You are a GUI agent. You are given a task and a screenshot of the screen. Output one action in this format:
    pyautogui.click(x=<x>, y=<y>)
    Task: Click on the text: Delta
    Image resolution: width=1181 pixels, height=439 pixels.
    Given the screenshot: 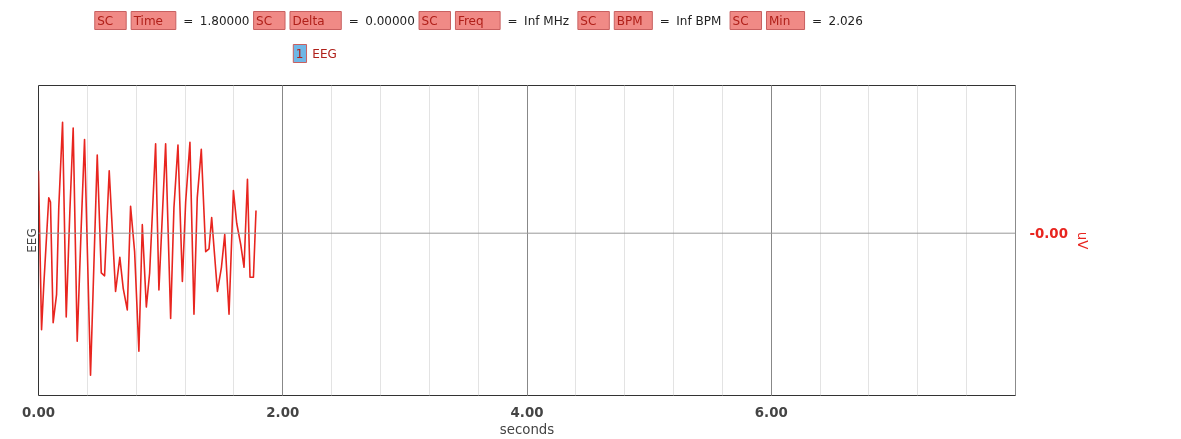 What is the action you would take?
    pyautogui.click(x=308, y=20)
    